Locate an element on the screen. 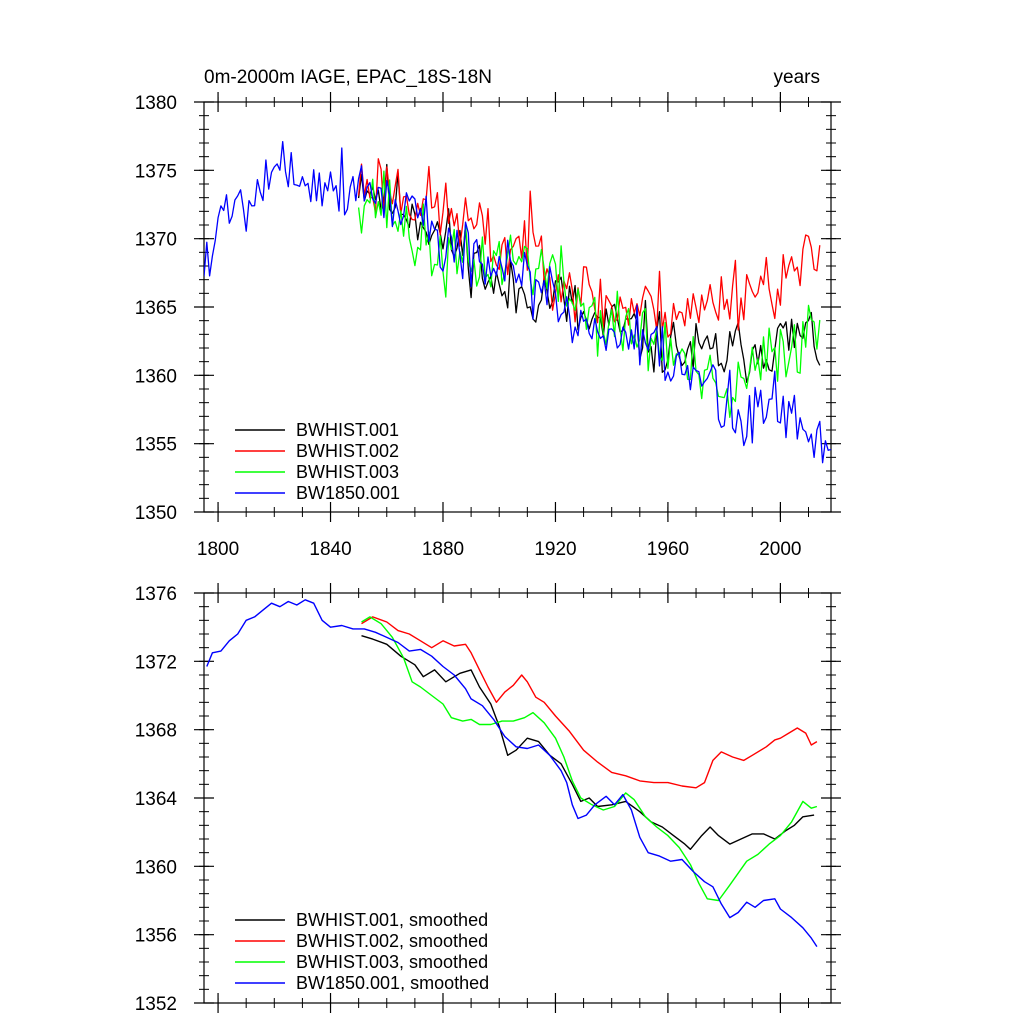 The height and width of the screenshot is (1024, 1024). x-tick-label: 1800 is located at coordinates (218, 549).